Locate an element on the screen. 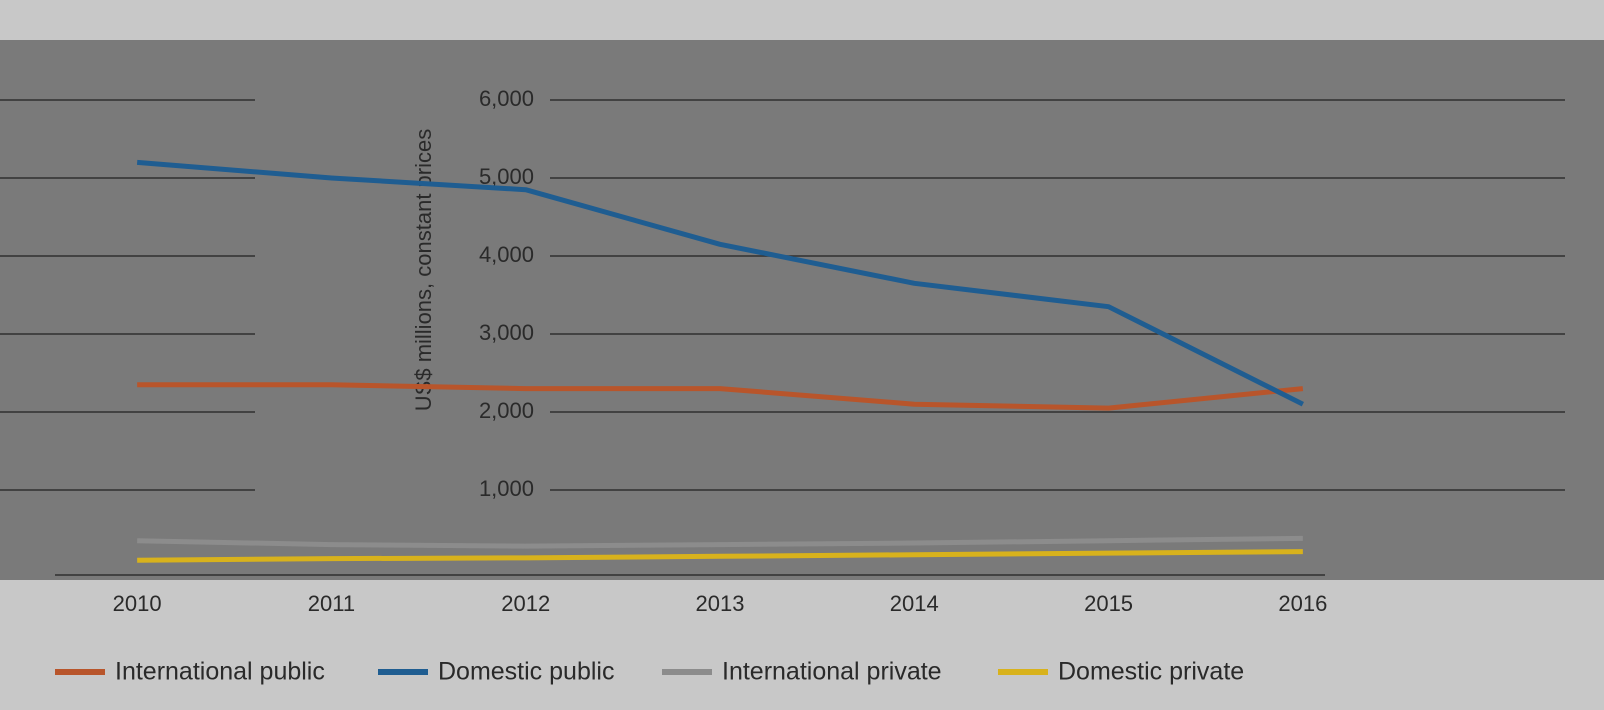 This screenshot has height=710, width=1604. x-tick-label: 2013 is located at coordinates (720, 603).